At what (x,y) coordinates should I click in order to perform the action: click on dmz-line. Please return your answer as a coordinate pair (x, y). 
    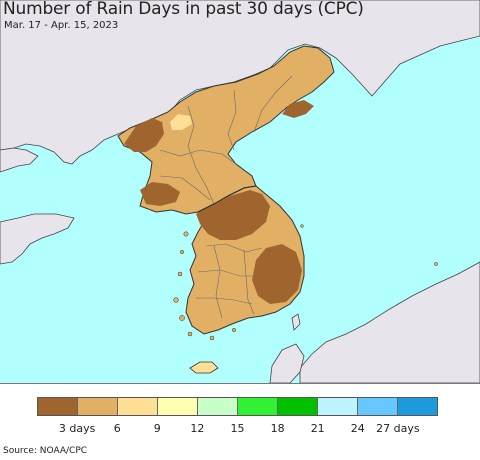
    Looking at the image, I should click on (227, 199).